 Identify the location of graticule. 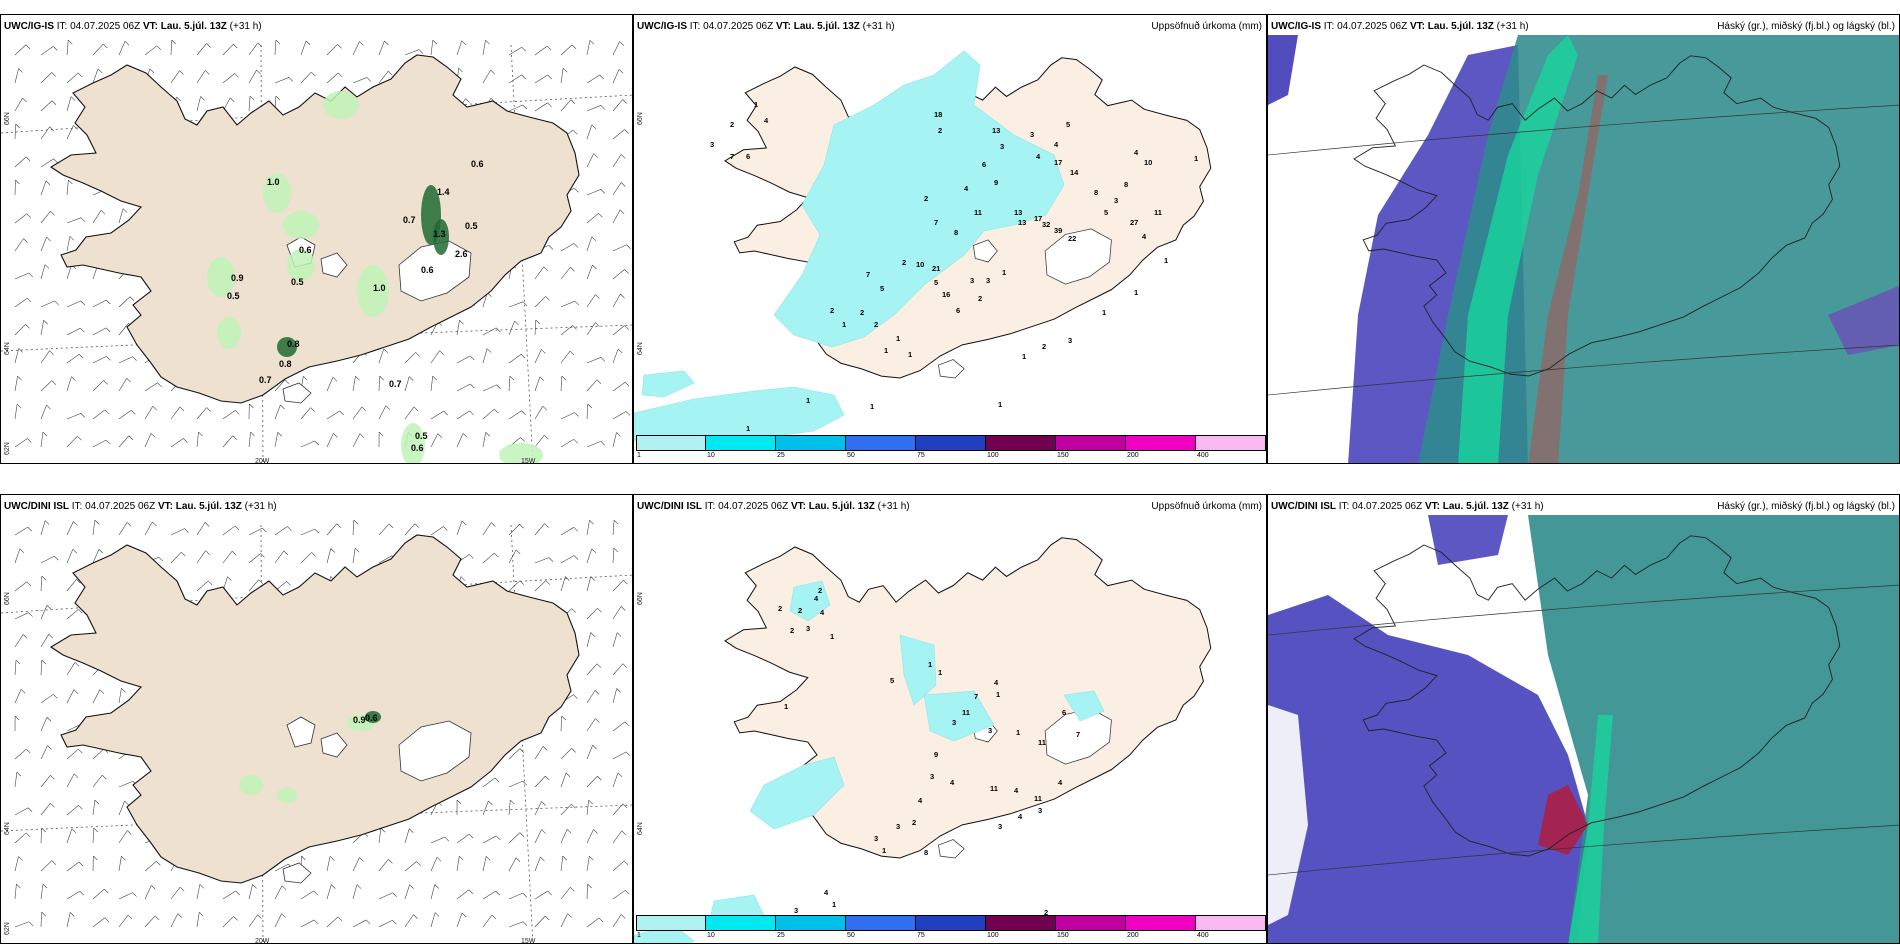
(1583, 370).